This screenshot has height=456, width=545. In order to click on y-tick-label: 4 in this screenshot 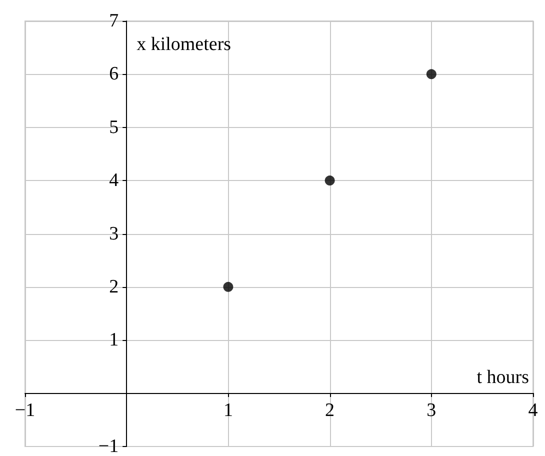, I will do `click(114, 181)`.